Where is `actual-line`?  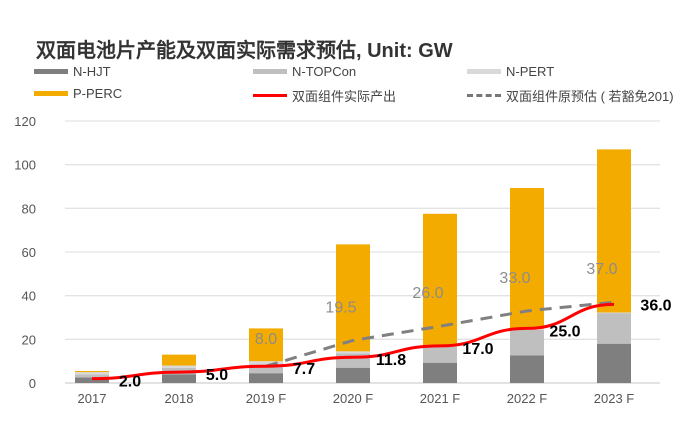
actual-line is located at coordinates (353, 341).